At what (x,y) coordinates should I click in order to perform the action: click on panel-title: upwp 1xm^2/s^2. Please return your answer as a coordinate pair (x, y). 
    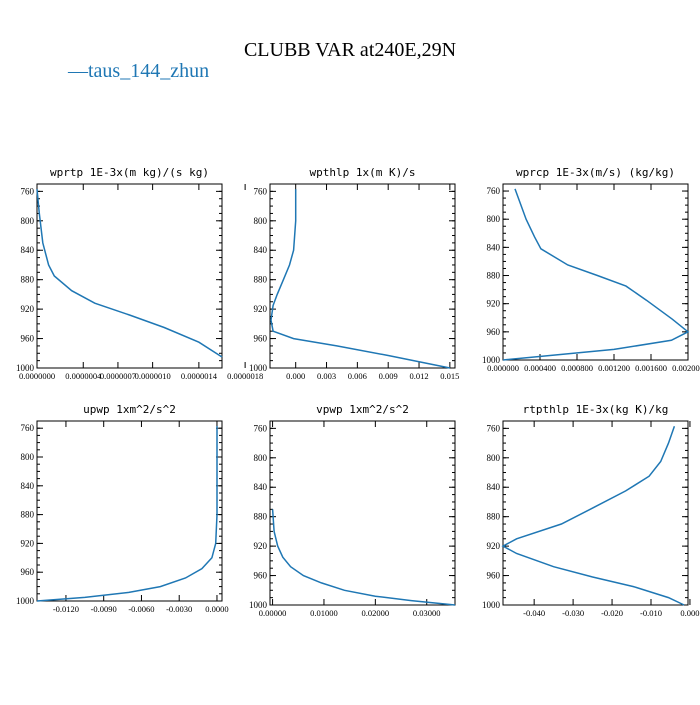
    Looking at the image, I should click on (129, 409).